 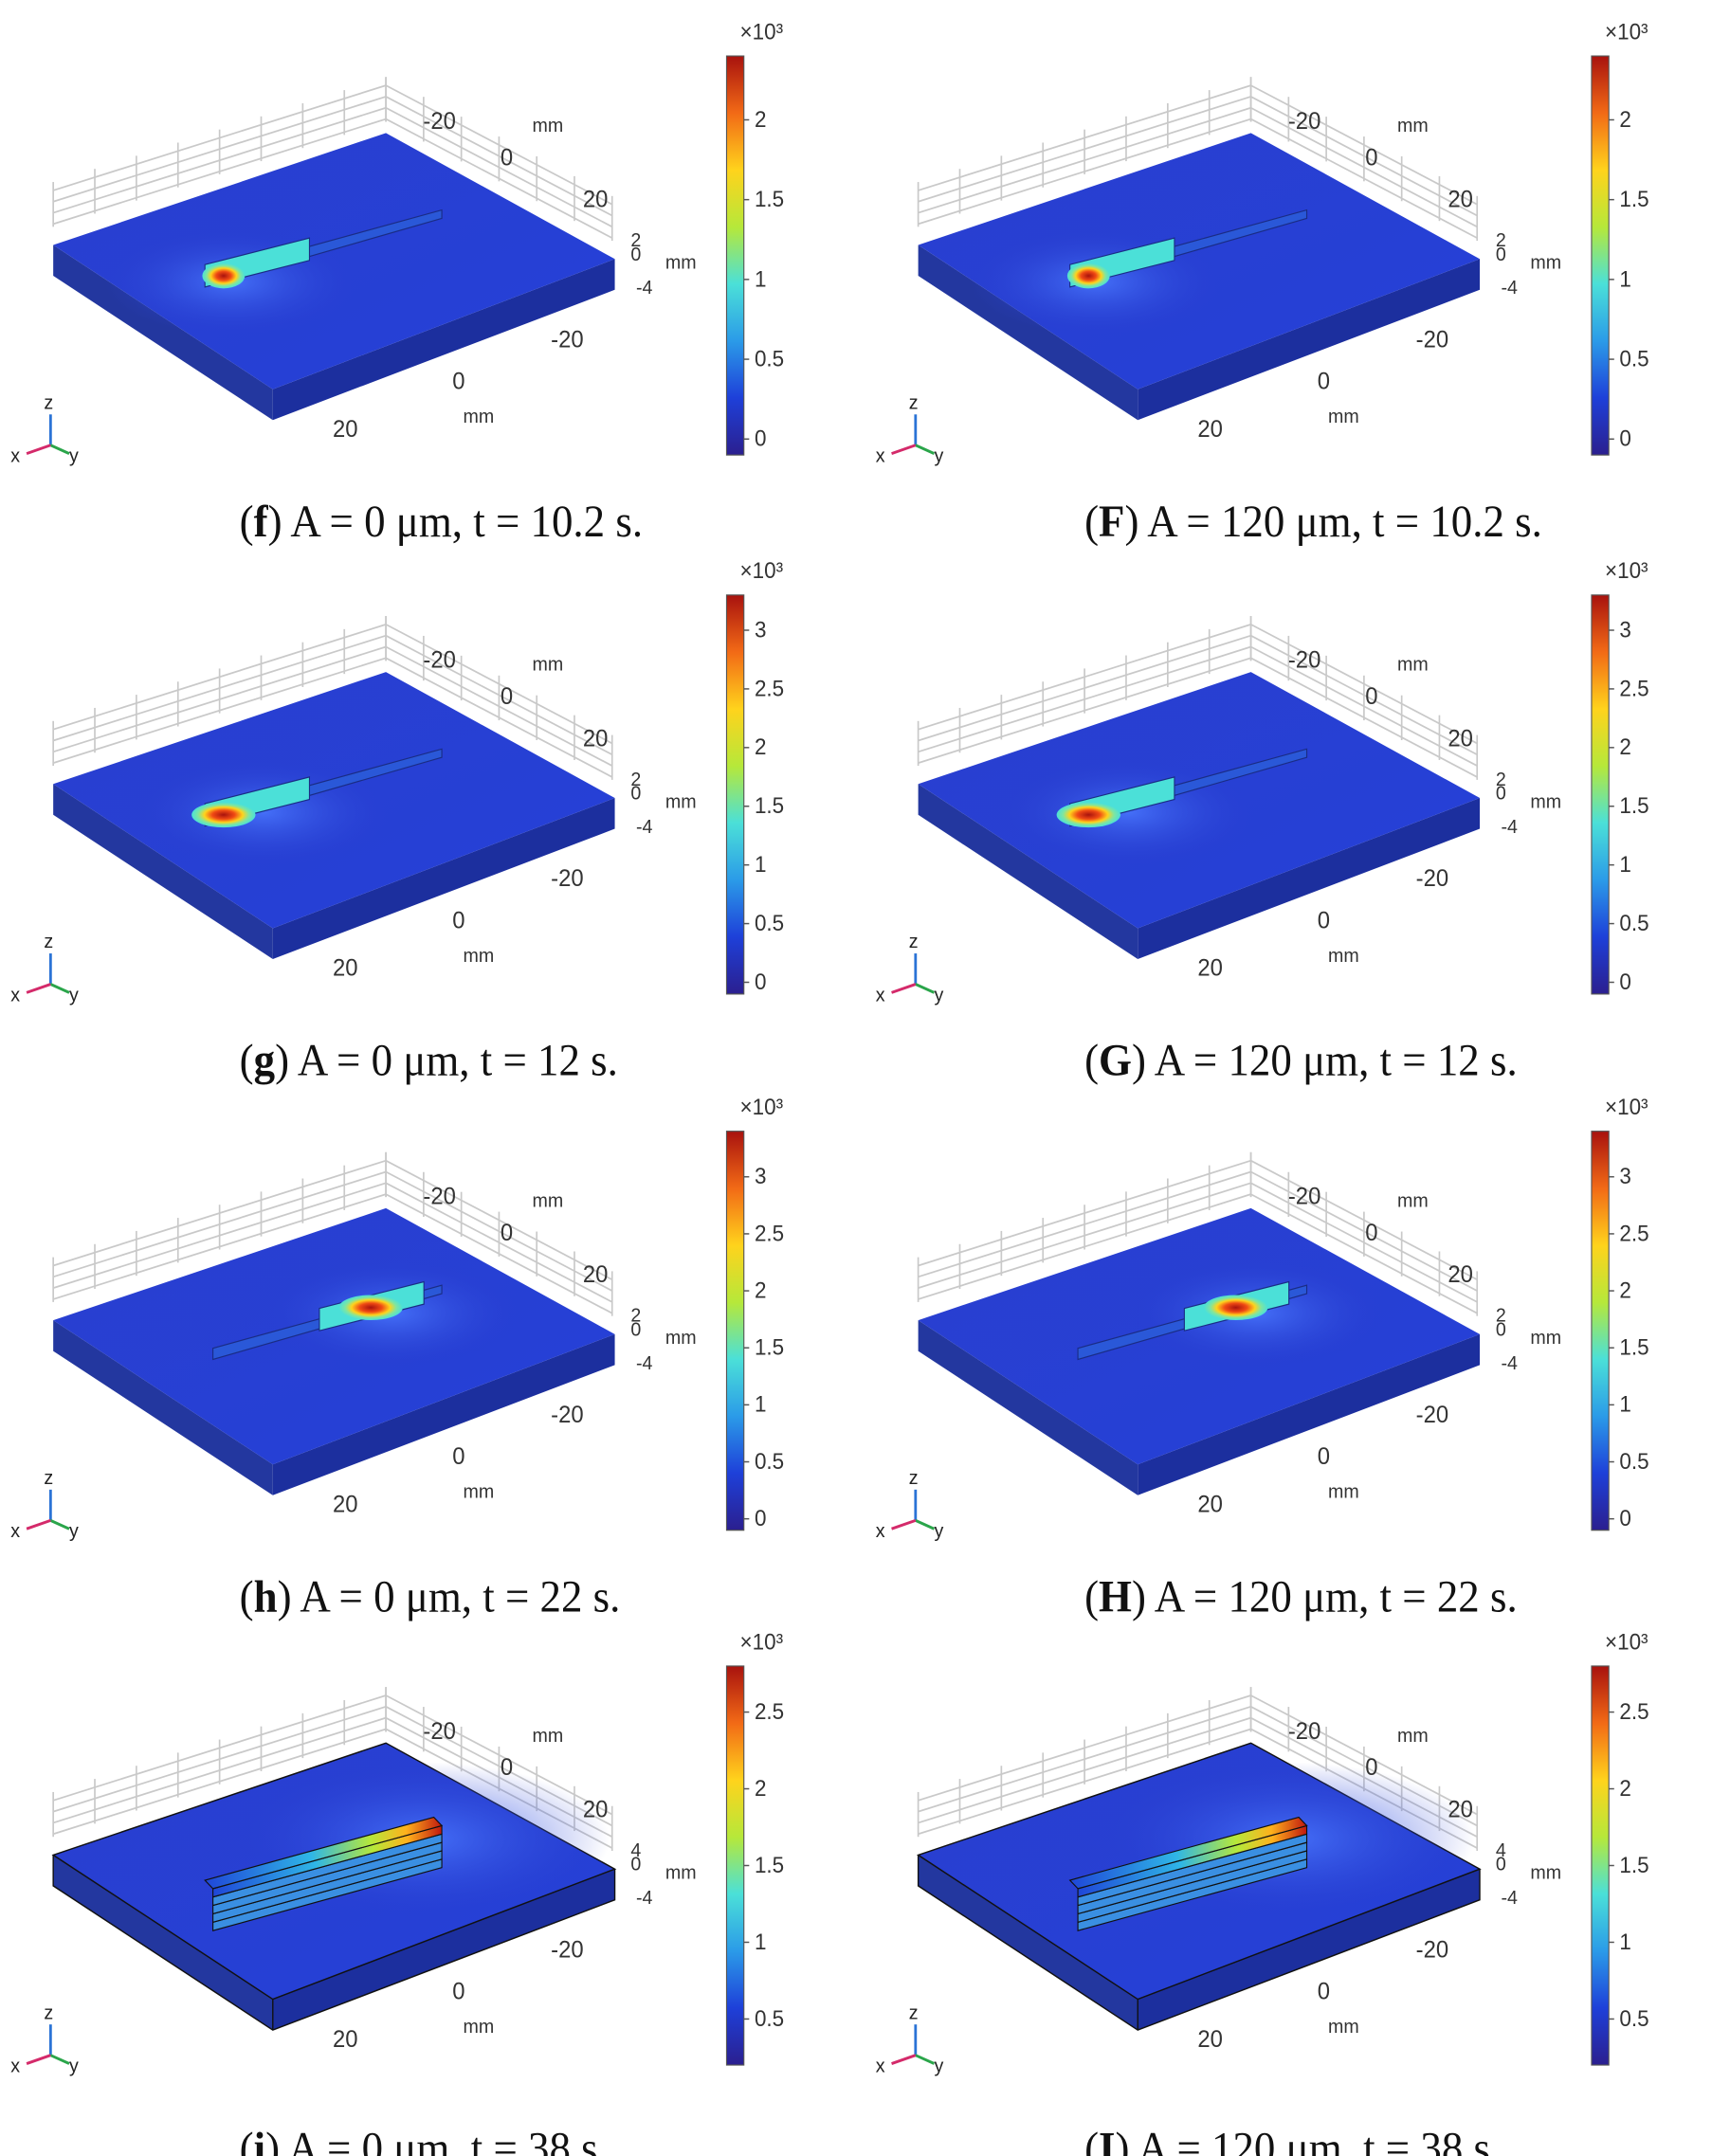 What do you see at coordinates (456, 1596) in the screenshot?
I see `caption-text: A = 0 μm, t = 22 s.` at bounding box center [456, 1596].